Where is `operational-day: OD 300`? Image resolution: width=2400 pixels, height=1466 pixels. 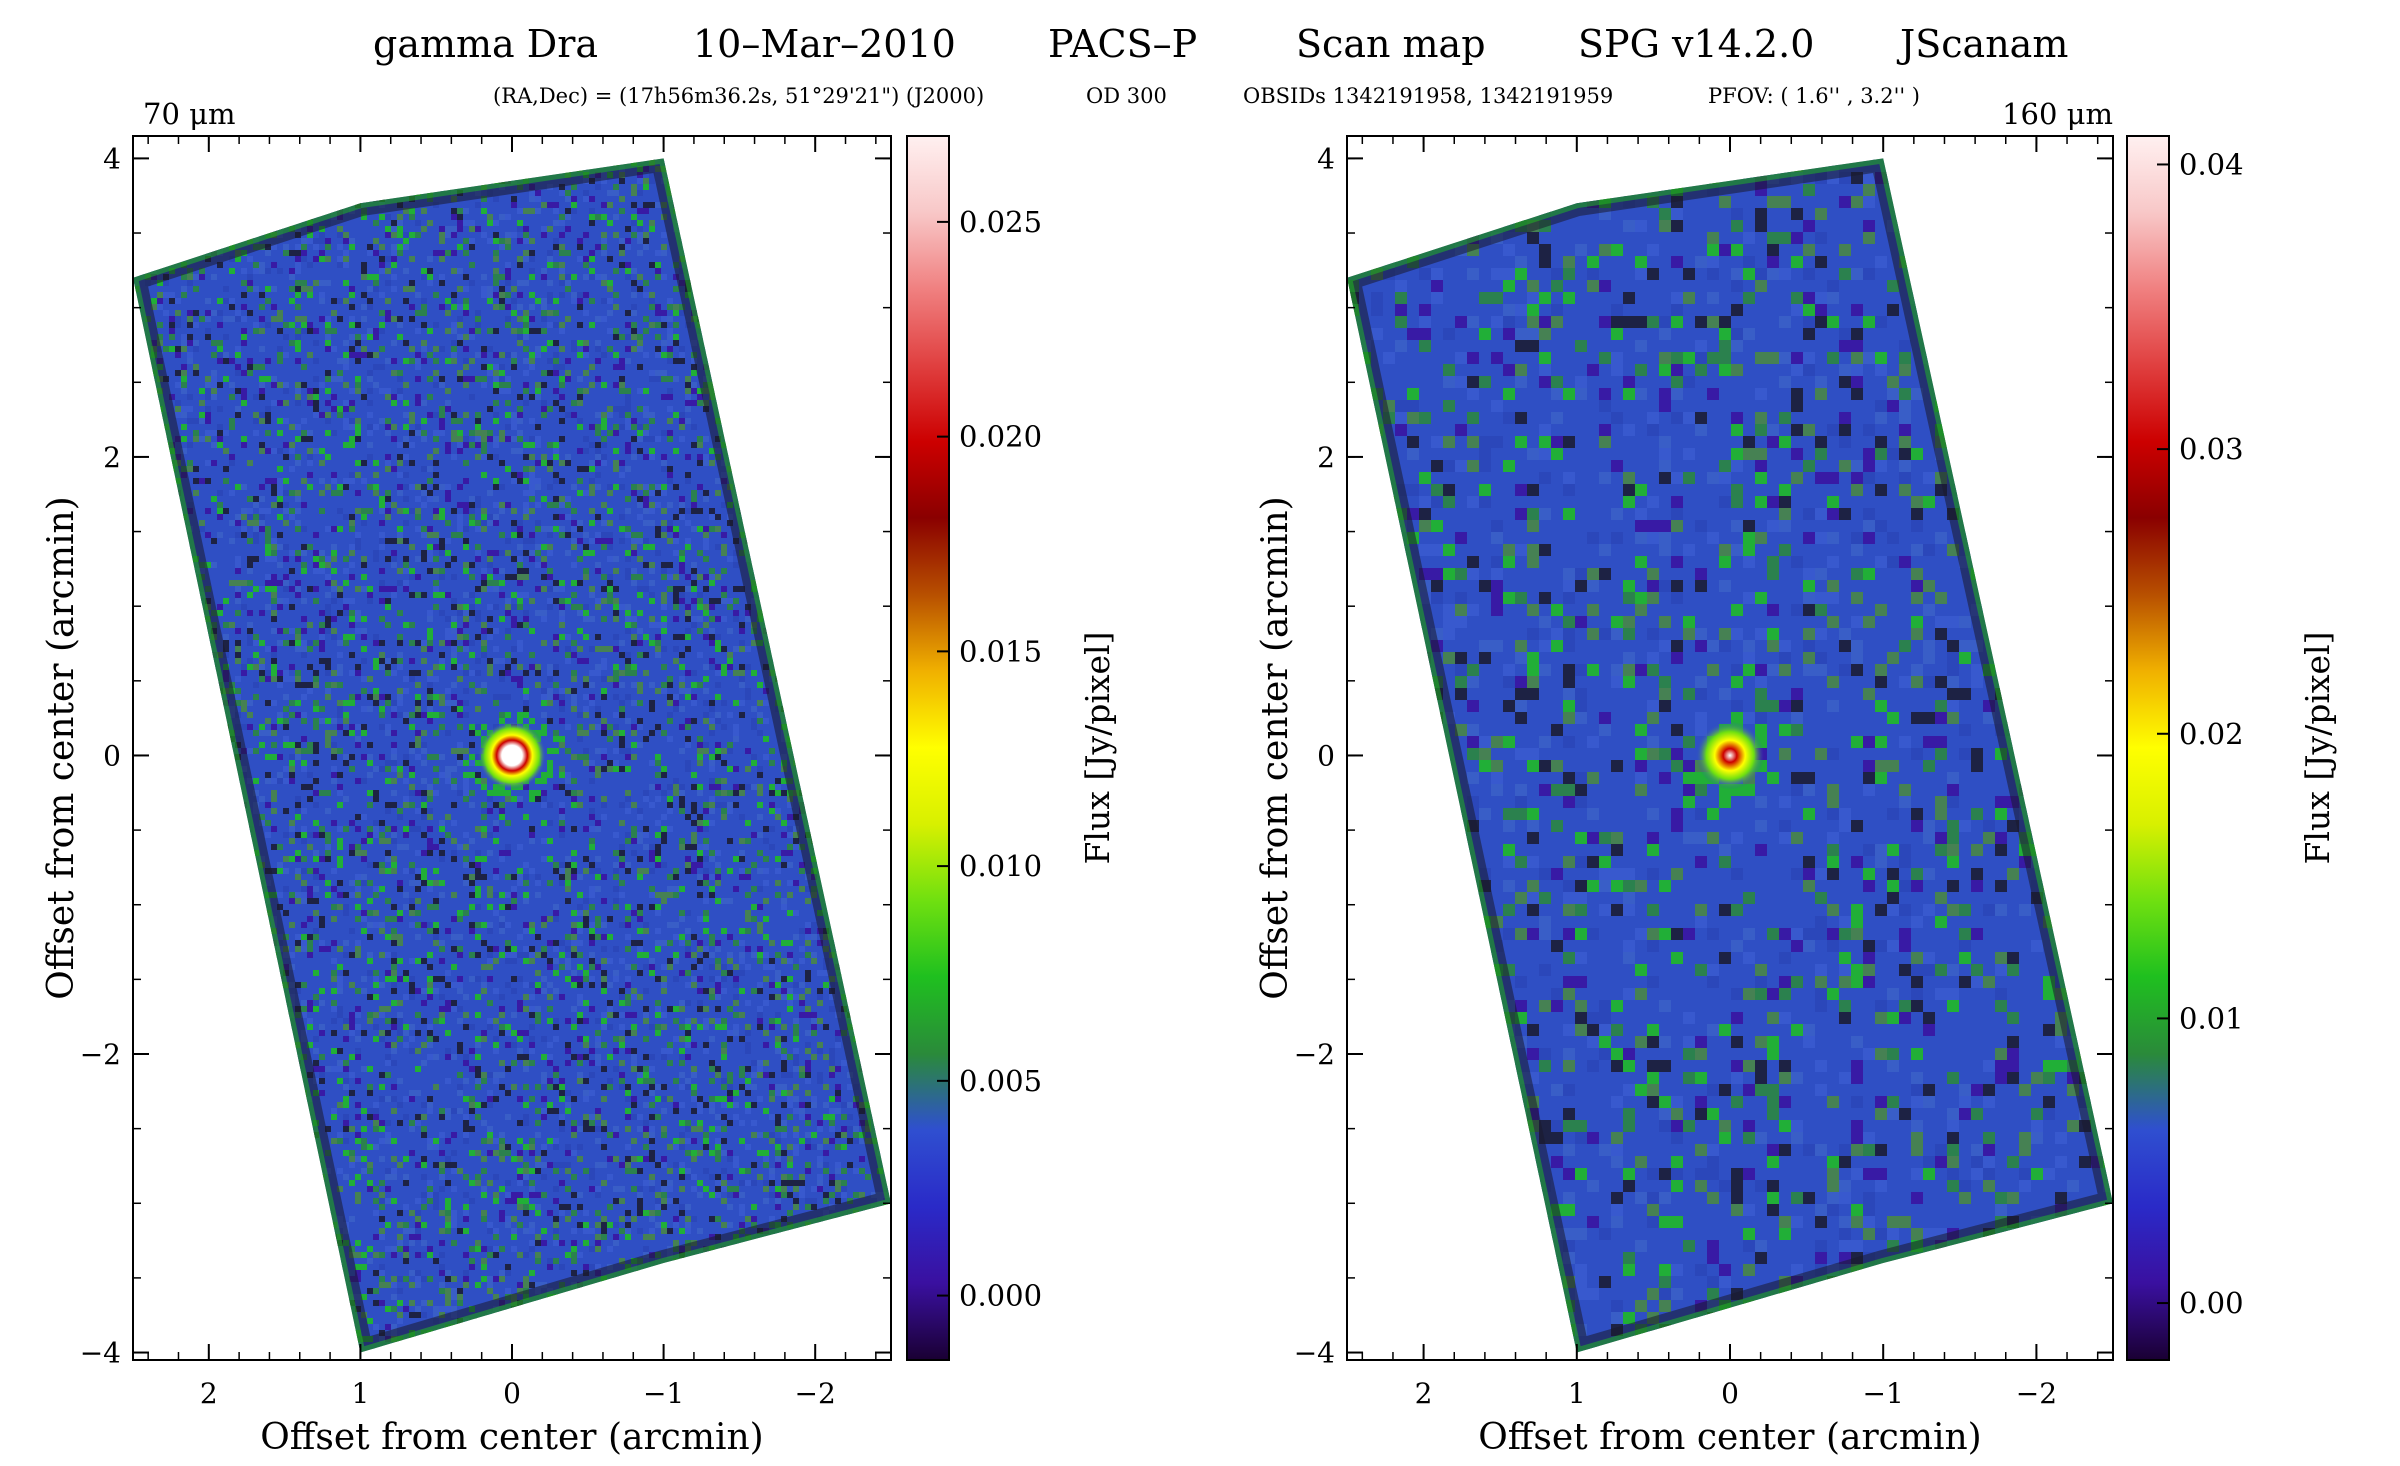 operational-day: OD 300 is located at coordinates (1126, 96).